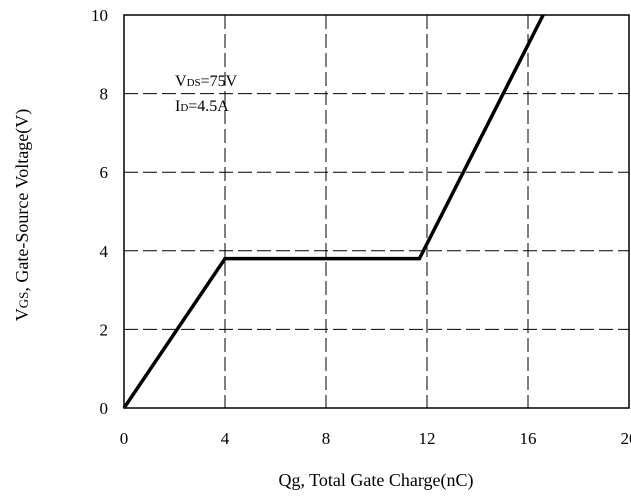  What do you see at coordinates (206, 81) in the screenshot?
I see `annotation-vds: VDS=75V` at bounding box center [206, 81].